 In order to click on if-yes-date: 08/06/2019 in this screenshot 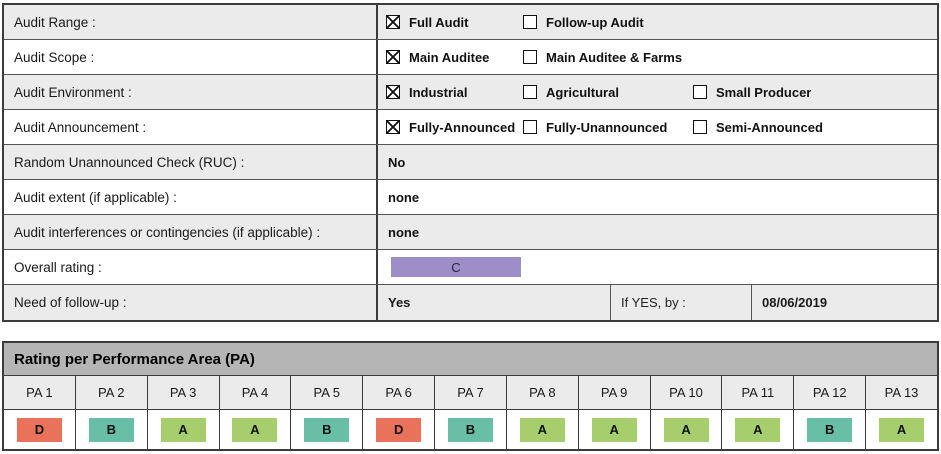, I will do `click(795, 302)`.